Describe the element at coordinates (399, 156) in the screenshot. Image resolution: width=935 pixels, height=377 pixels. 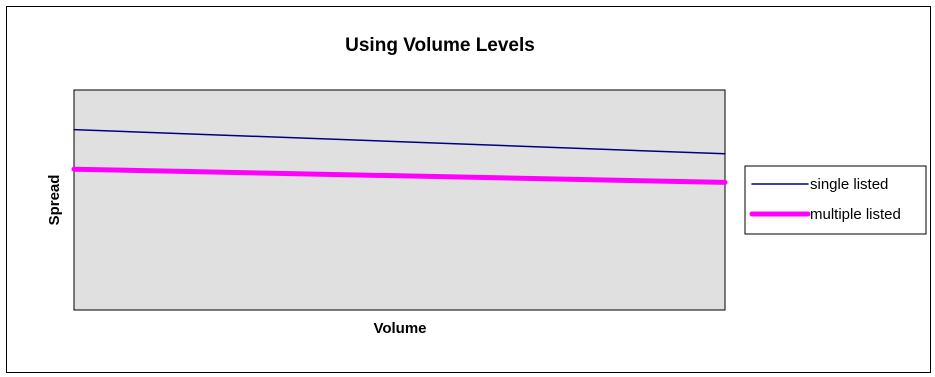
I see `series-layer` at that location.